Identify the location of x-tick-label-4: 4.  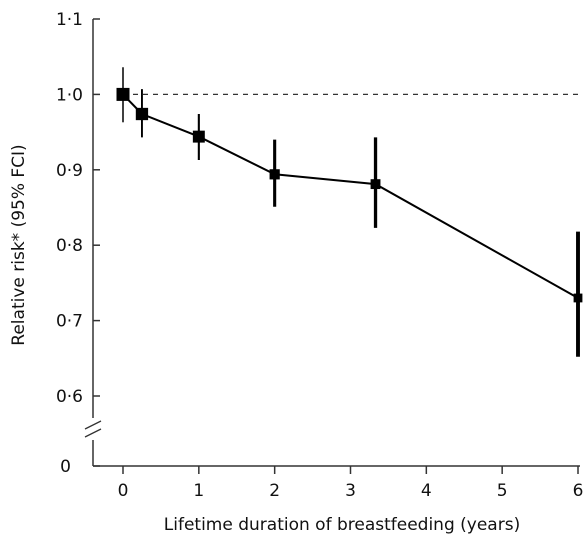
(426, 491).